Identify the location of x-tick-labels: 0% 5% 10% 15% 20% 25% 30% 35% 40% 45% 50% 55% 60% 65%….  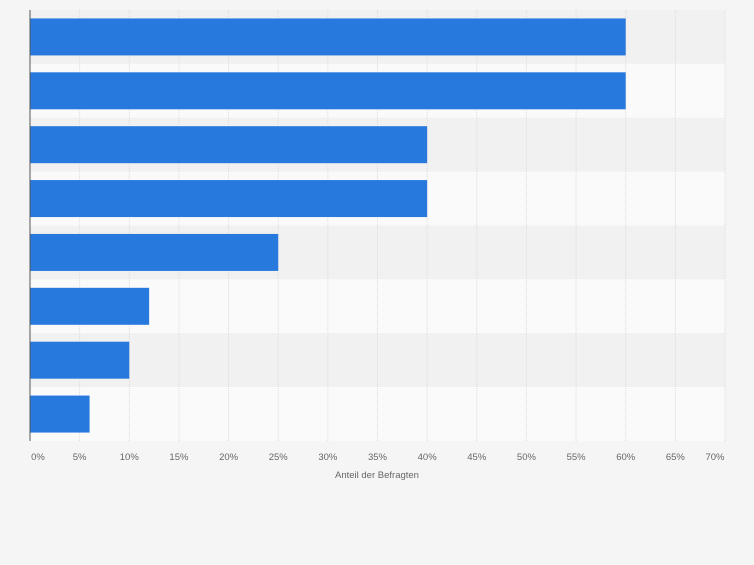
(378, 457).